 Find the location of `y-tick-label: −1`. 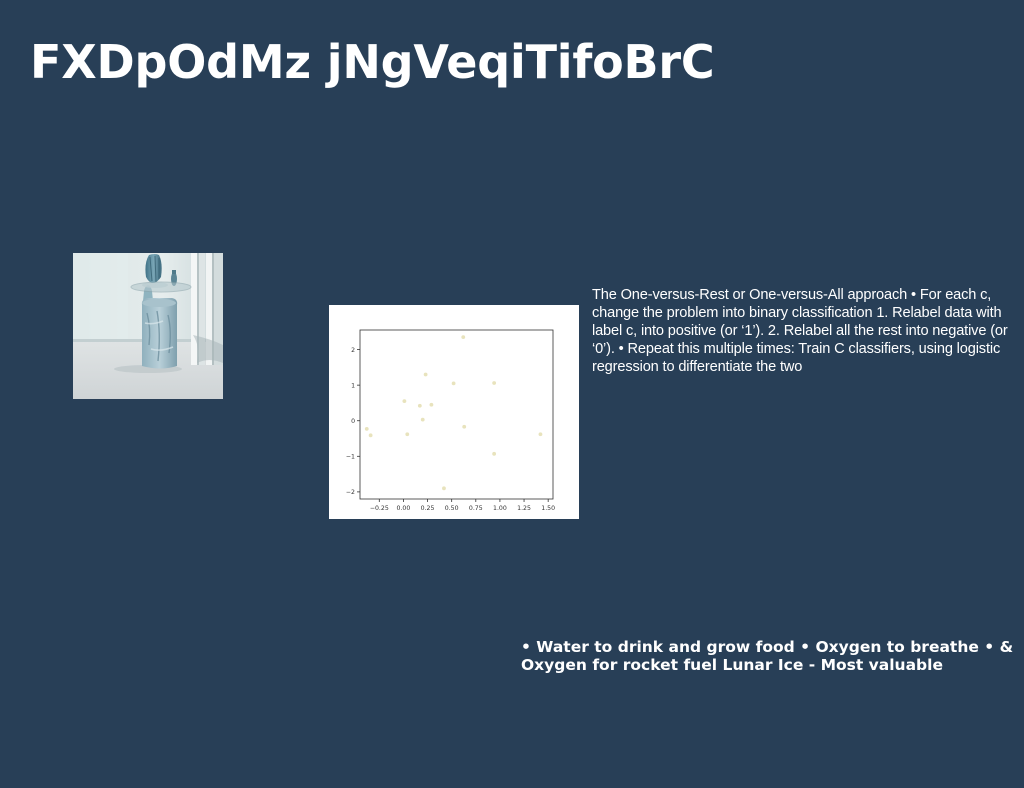

y-tick-label: −1 is located at coordinates (350, 457).